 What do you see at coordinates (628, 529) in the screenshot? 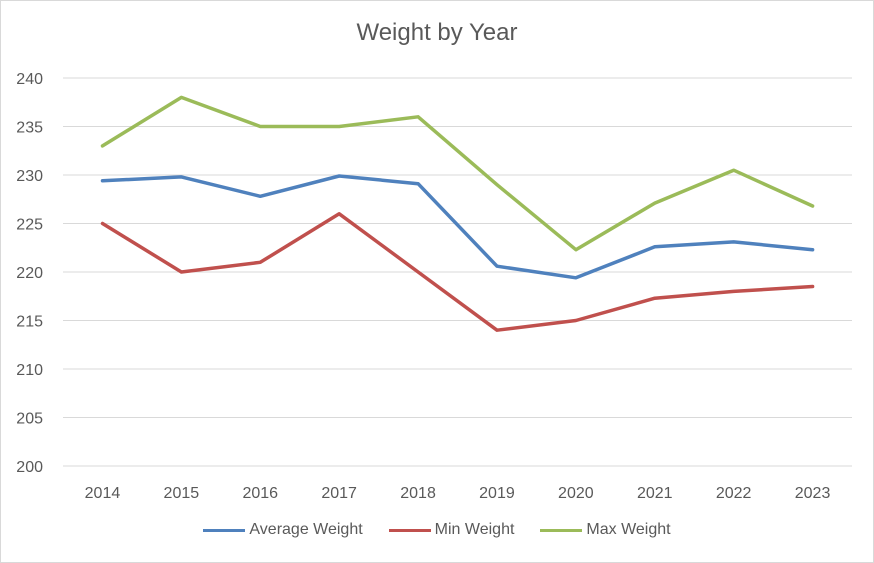
I see `legend-label: Max Weight` at bounding box center [628, 529].